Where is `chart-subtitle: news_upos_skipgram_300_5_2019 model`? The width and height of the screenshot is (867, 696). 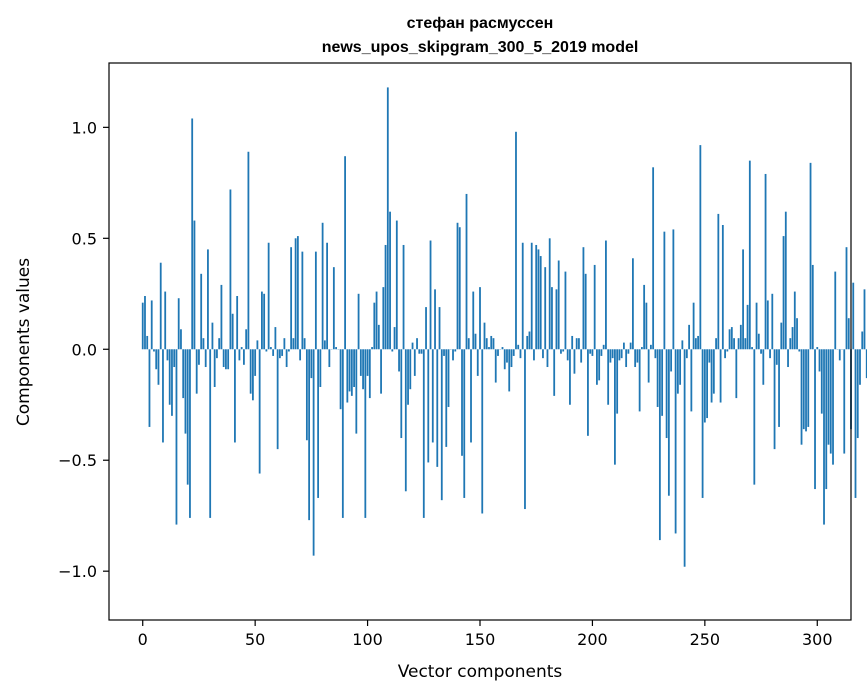
chart-subtitle: news_upos_skipgram_300_5_2019 model is located at coordinates (480, 47).